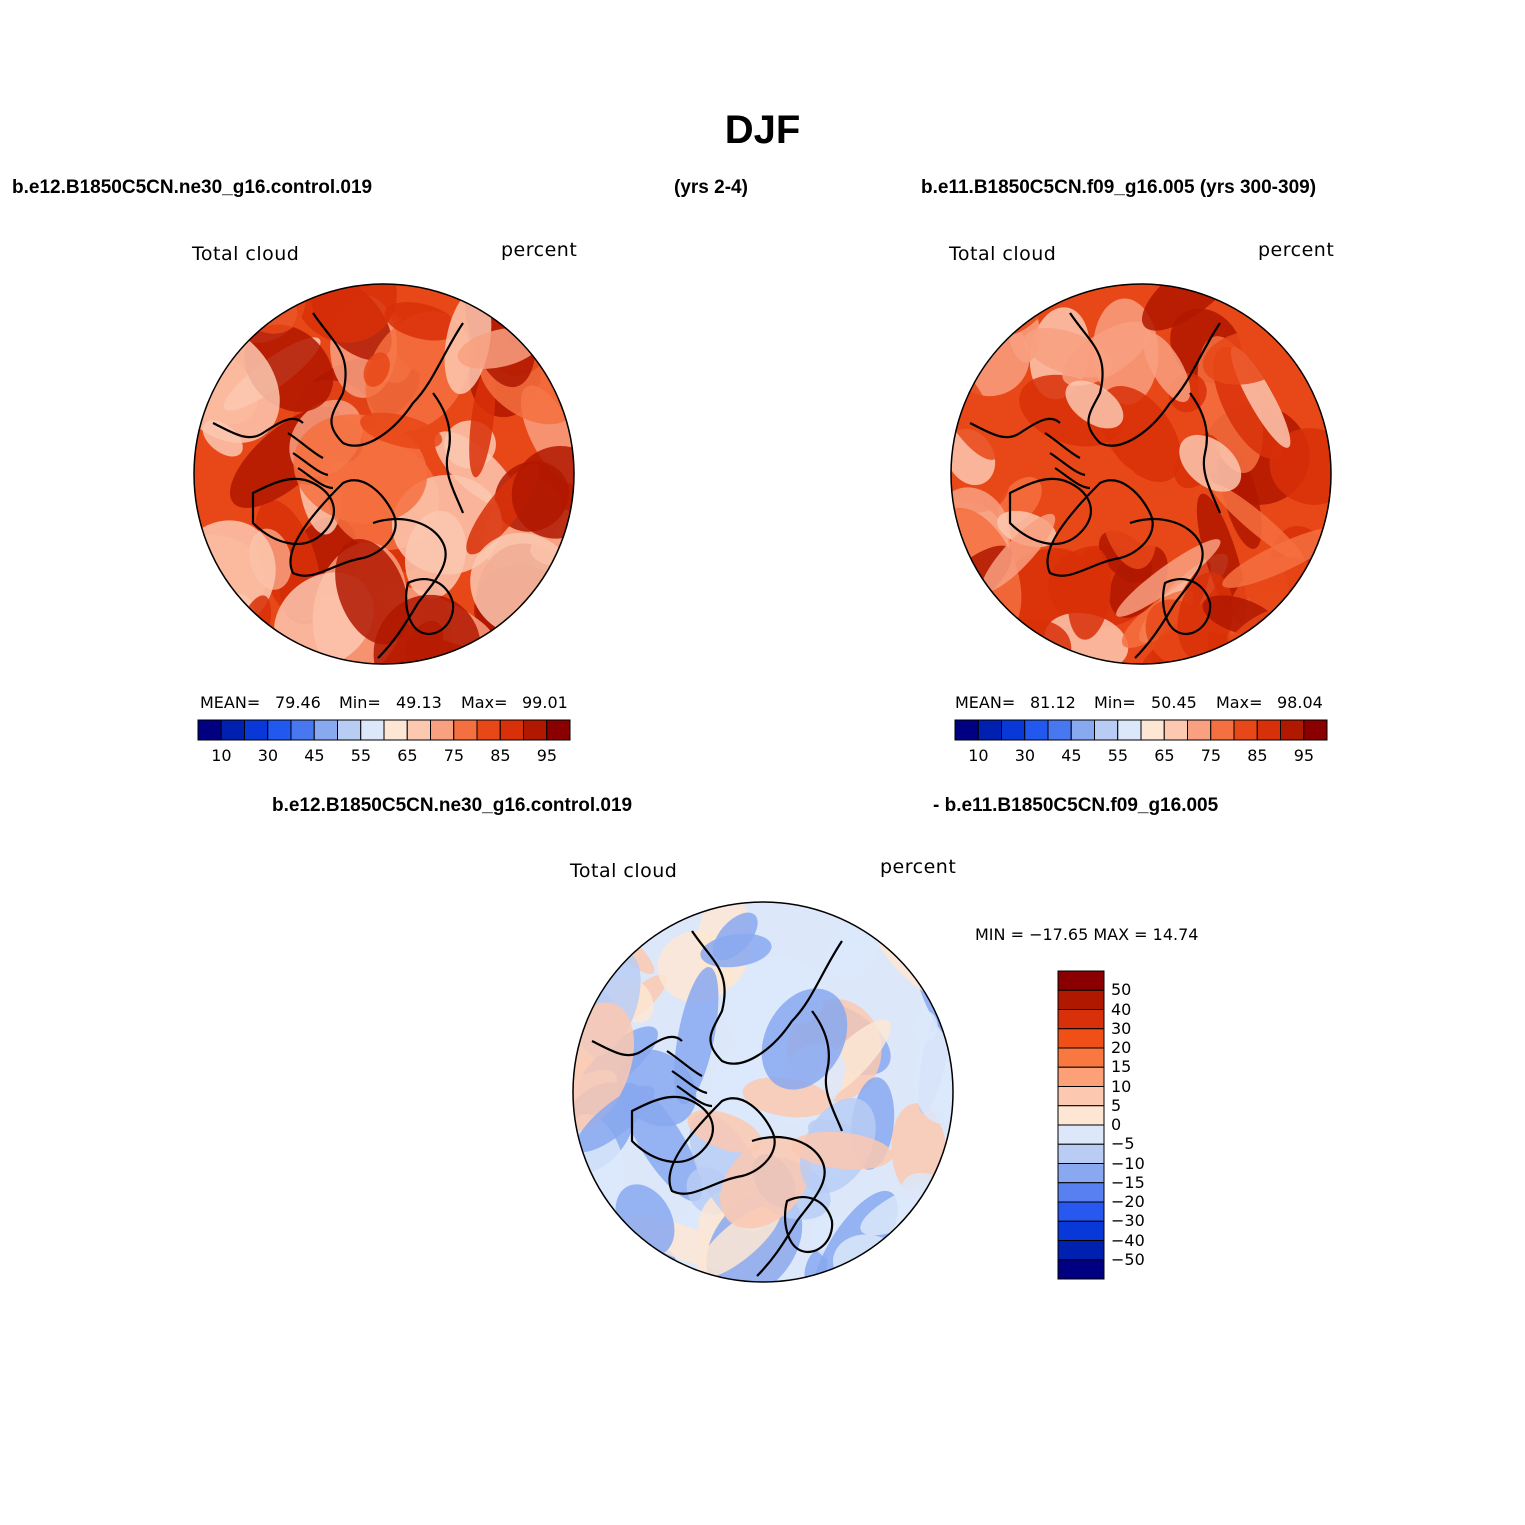 This screenshot has height=1525, width=1525. I want to click on diff-colorbar, so click(1081, 1125).